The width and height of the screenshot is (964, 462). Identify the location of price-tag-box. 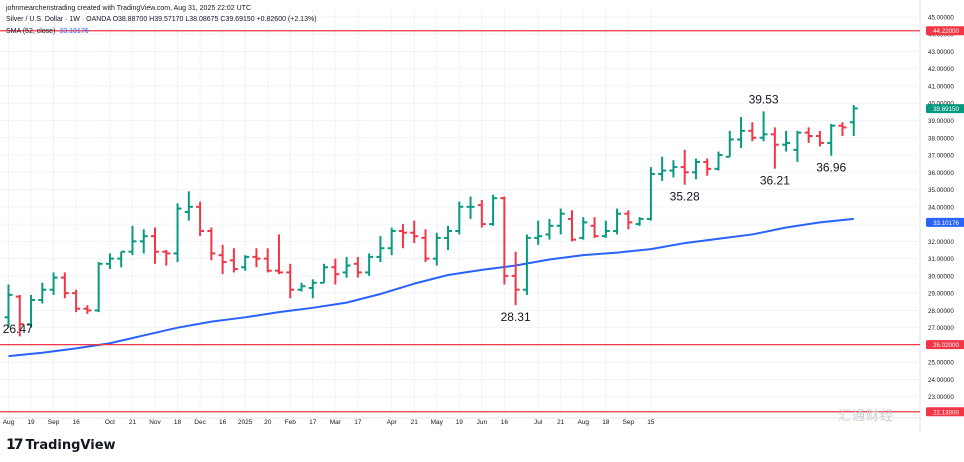
(945, 31).